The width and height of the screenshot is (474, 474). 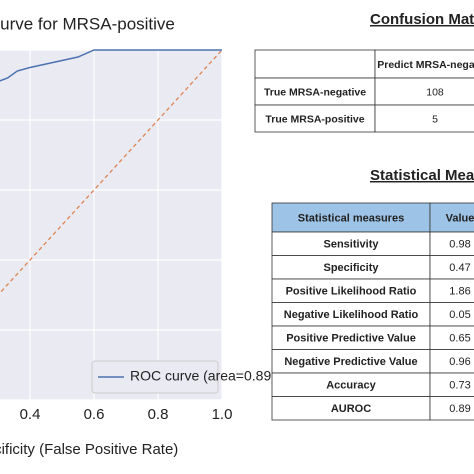 I want to click on table-text: 0.96, so click(x=459, y=362).